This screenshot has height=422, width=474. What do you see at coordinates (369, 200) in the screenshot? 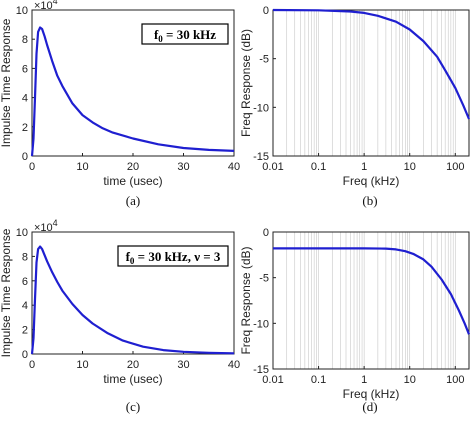
I see `panel-caption: (b)` at bounding box center [369, 200].